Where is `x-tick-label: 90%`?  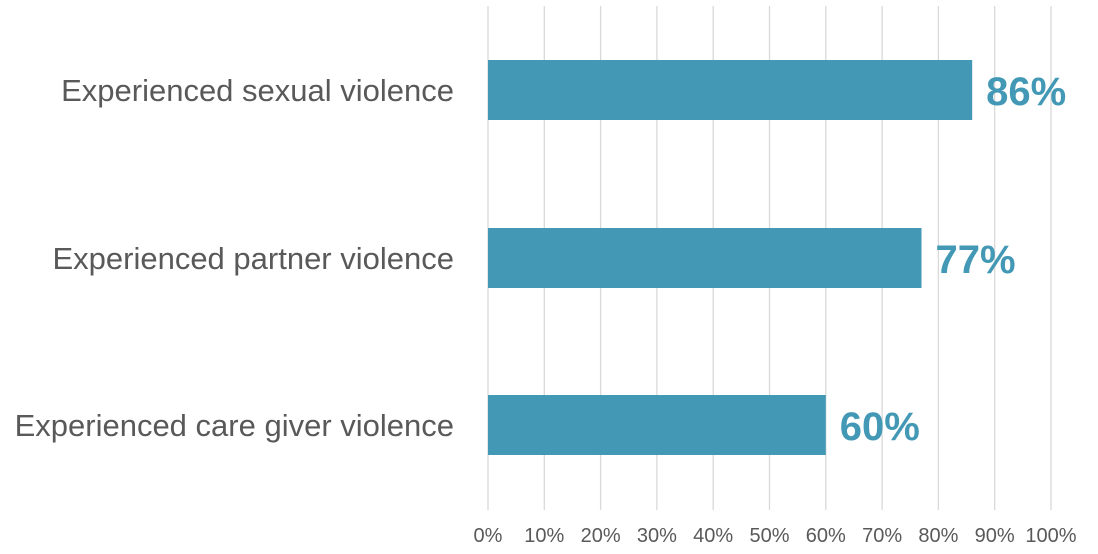 x-tick-label: 90% is located at coordinates (995, 536).